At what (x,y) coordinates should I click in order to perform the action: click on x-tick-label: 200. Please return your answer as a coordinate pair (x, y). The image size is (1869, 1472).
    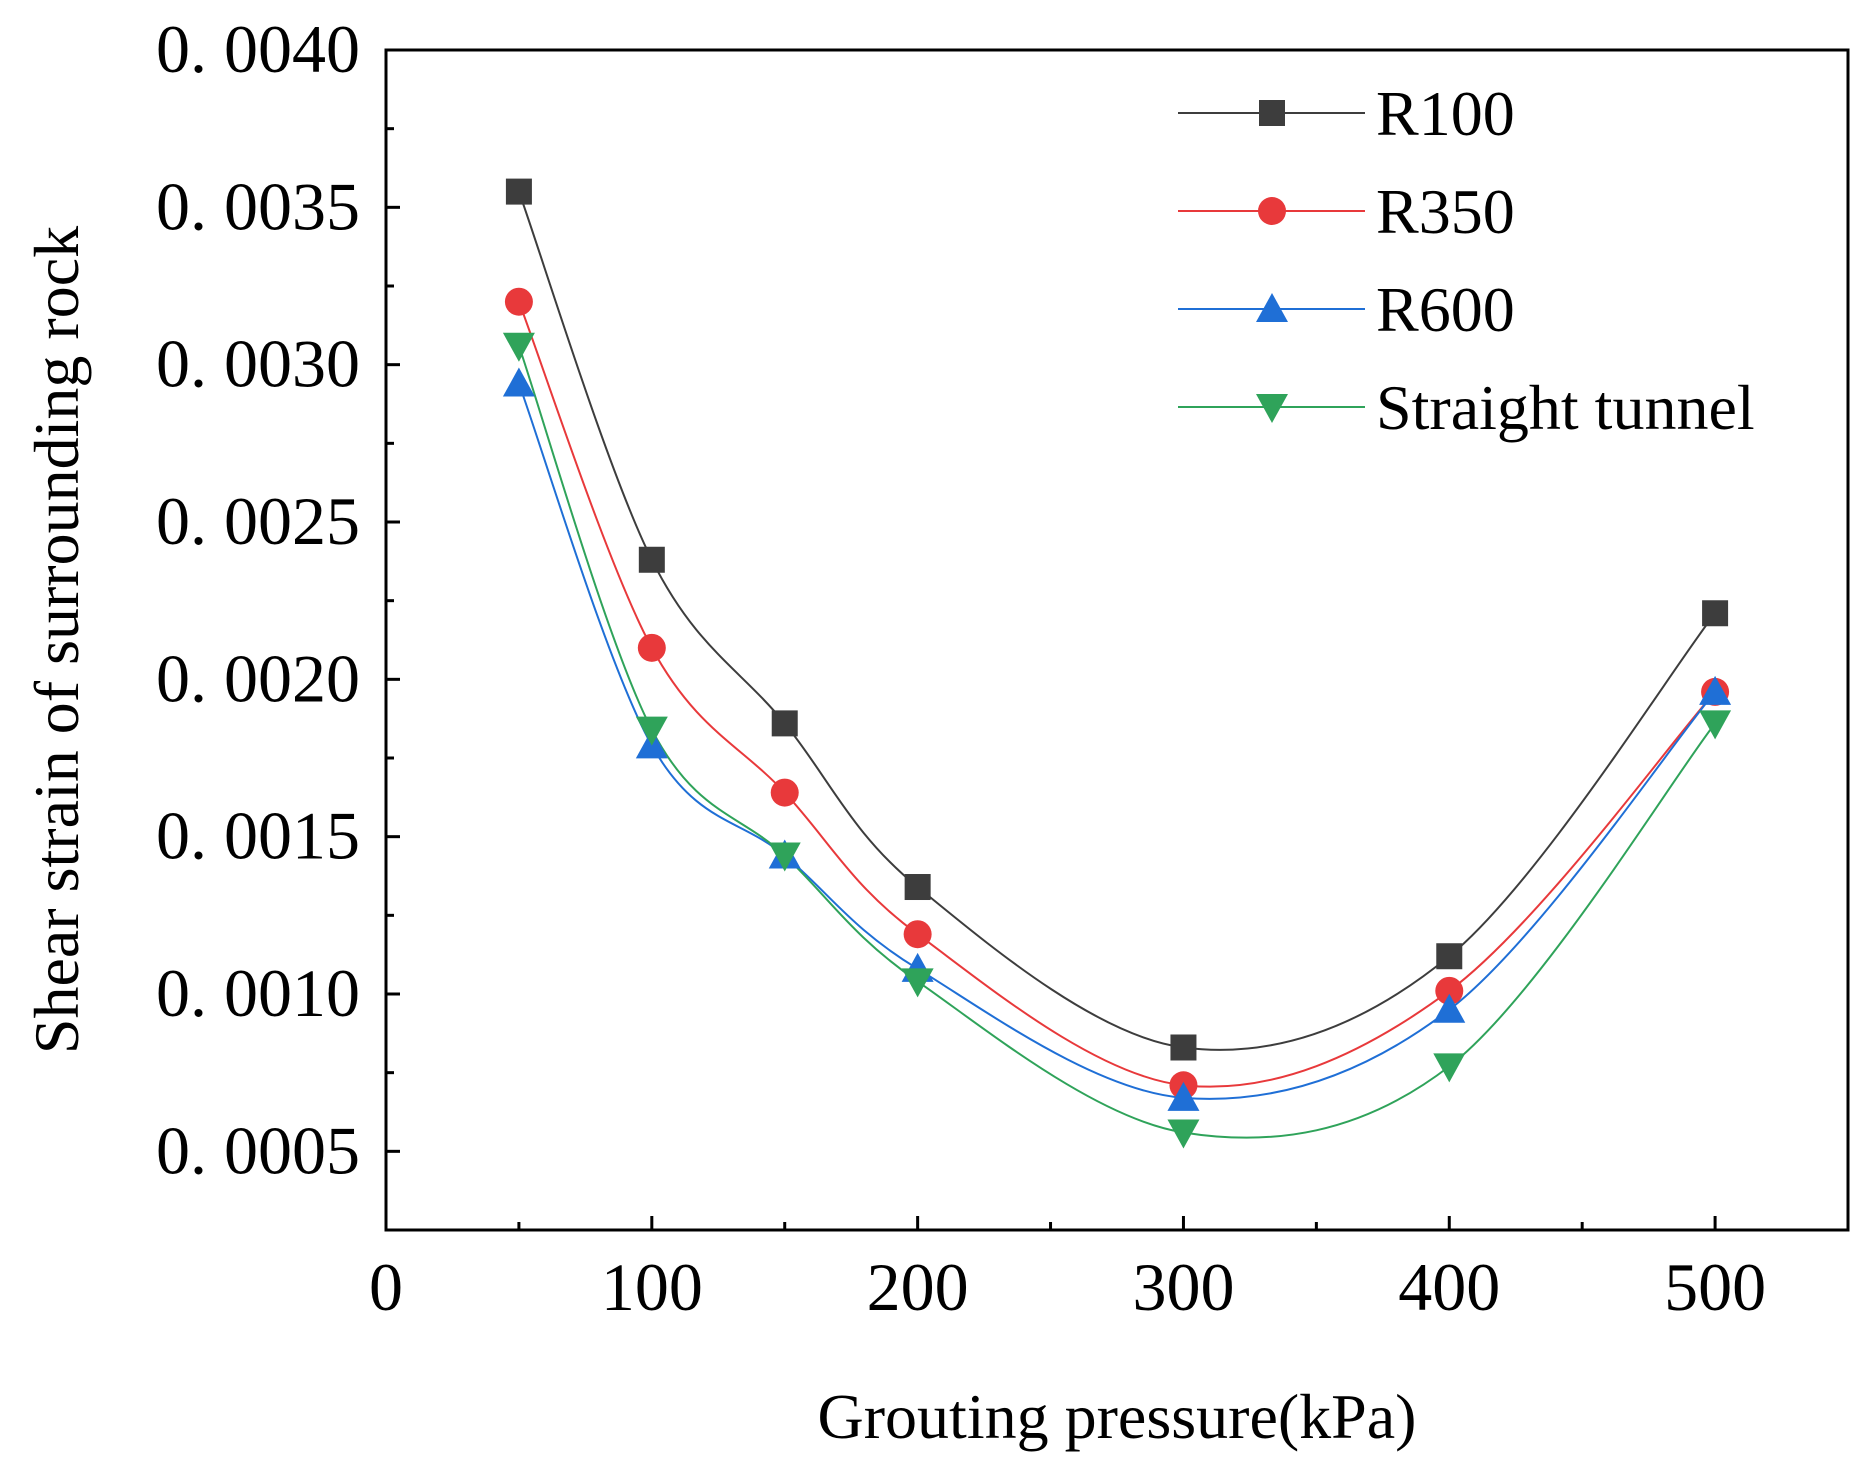
    Looking at the image, I should click on (918, 1287).